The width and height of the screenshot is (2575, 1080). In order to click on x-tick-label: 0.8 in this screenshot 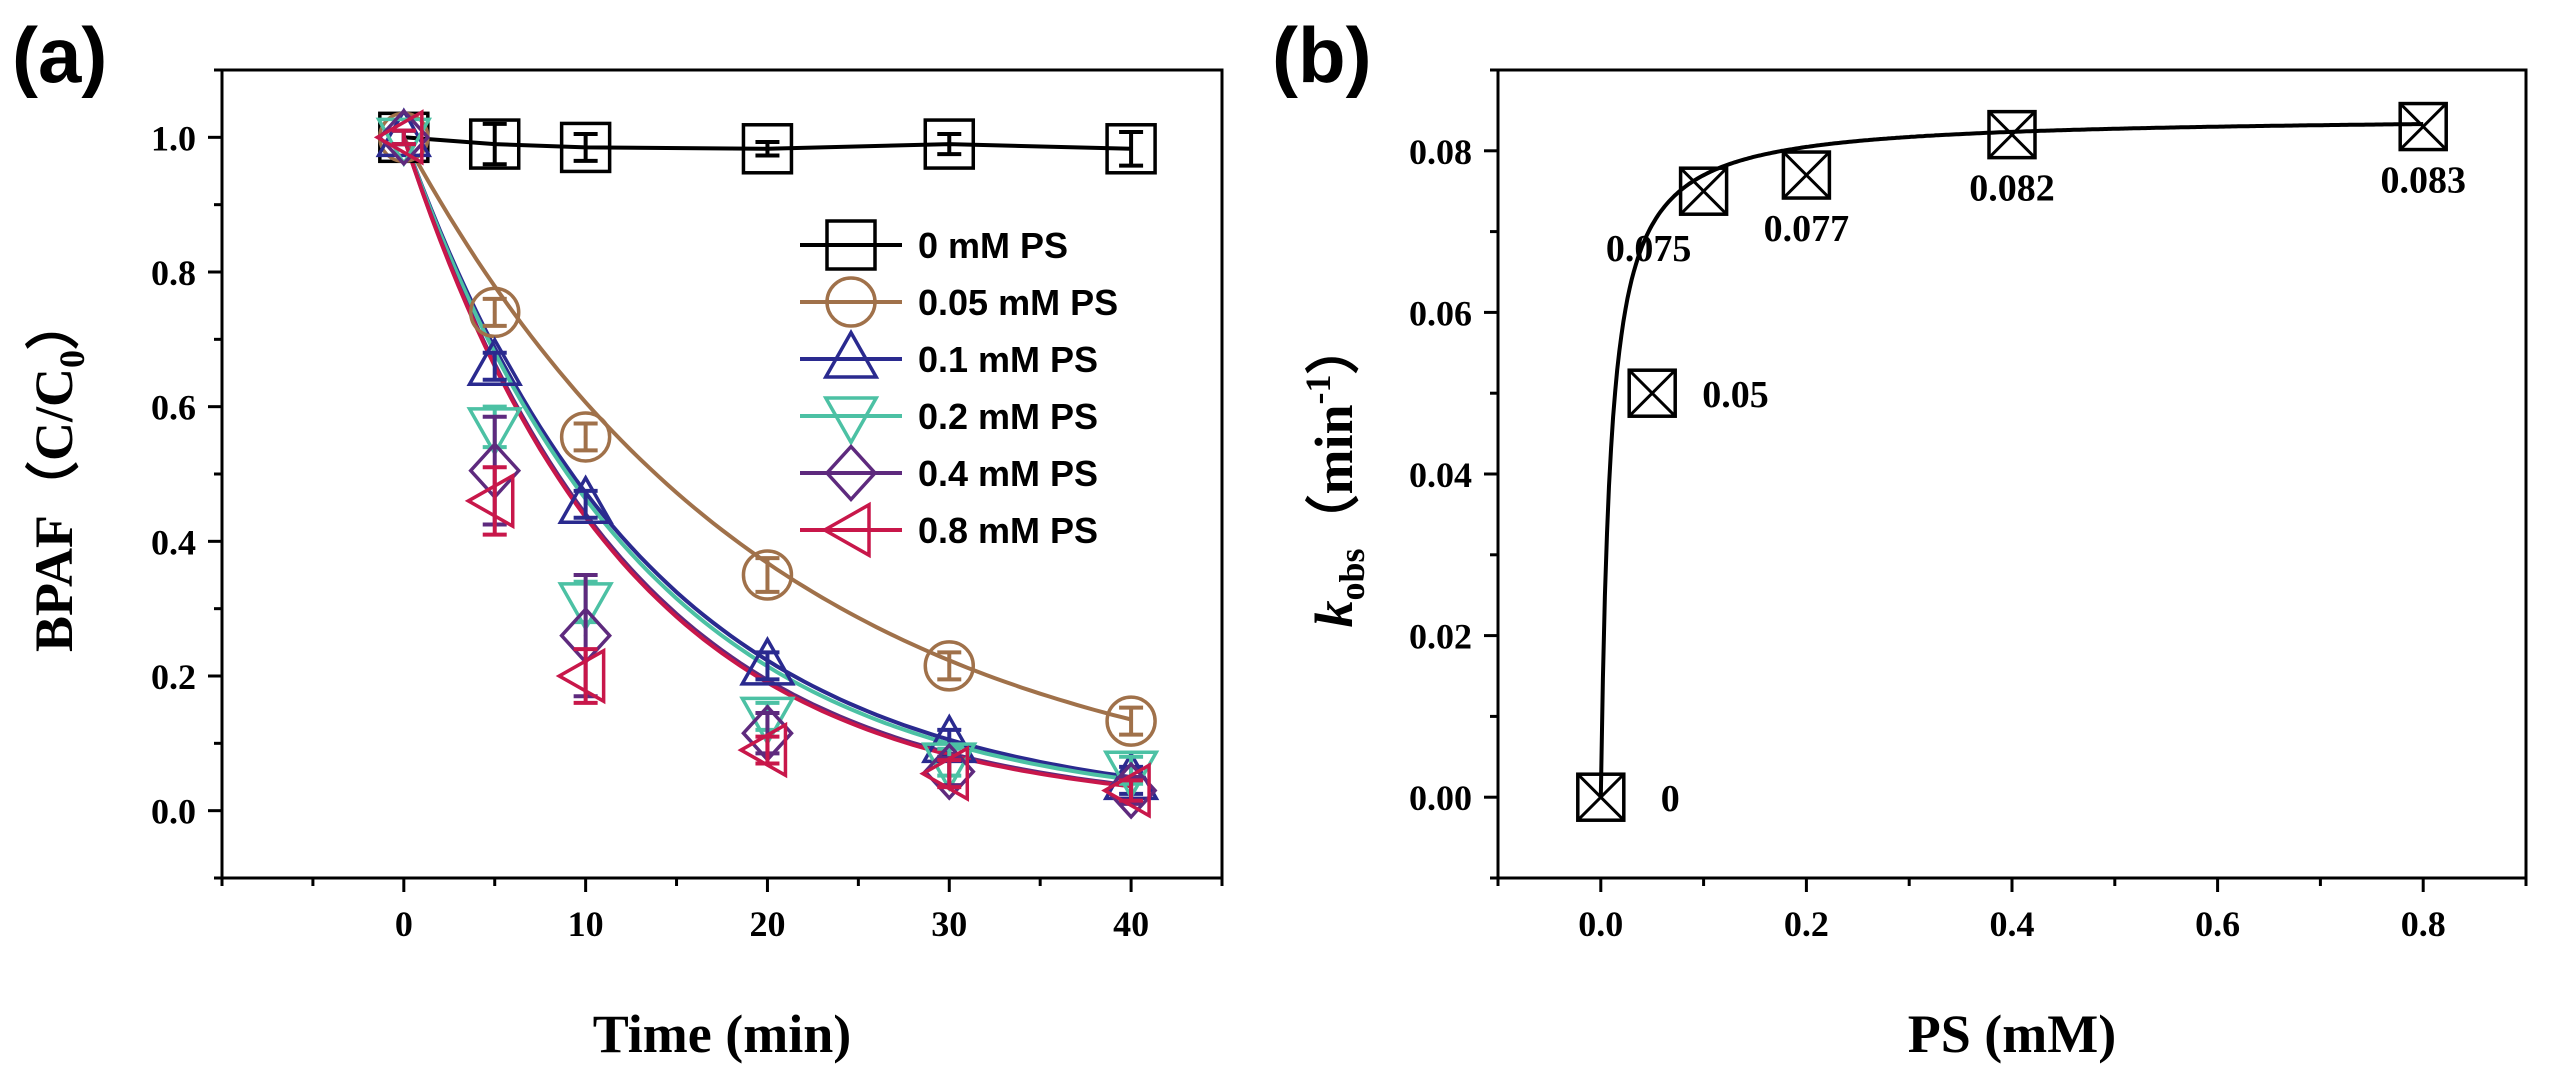, I will do `click(2423, 924)`.